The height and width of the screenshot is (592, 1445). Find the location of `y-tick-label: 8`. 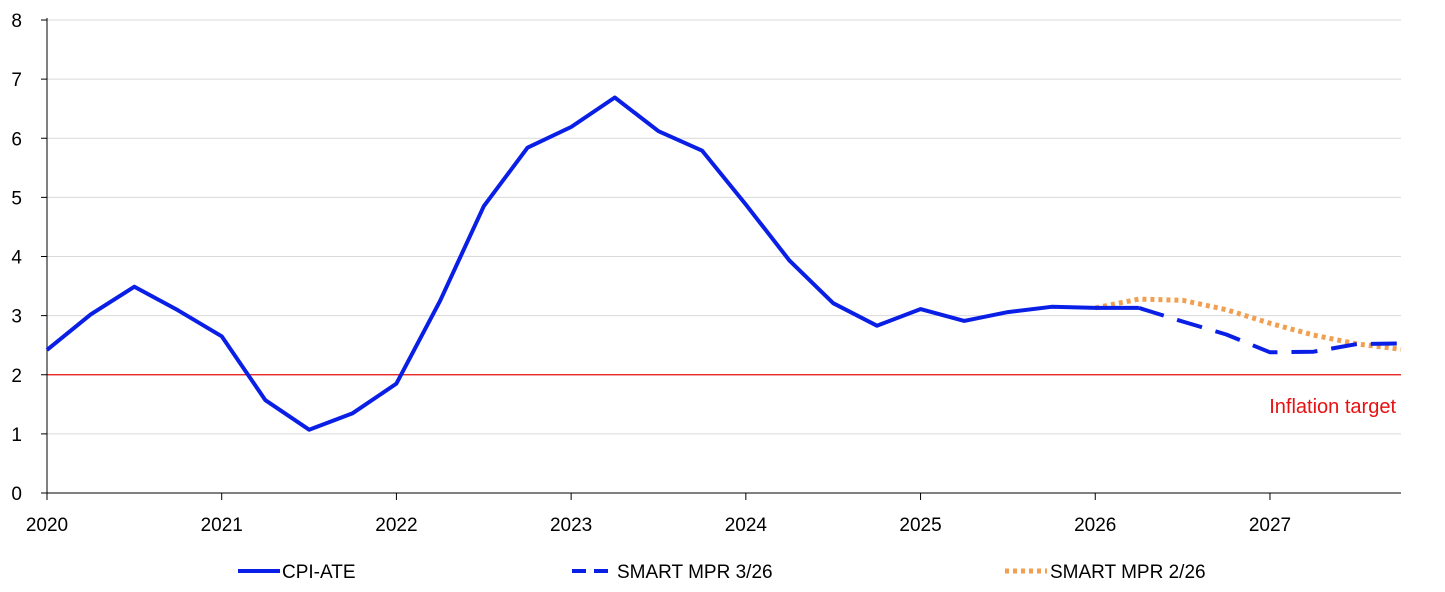

y-tick-label: 8 is located at coordinates (16, 21).